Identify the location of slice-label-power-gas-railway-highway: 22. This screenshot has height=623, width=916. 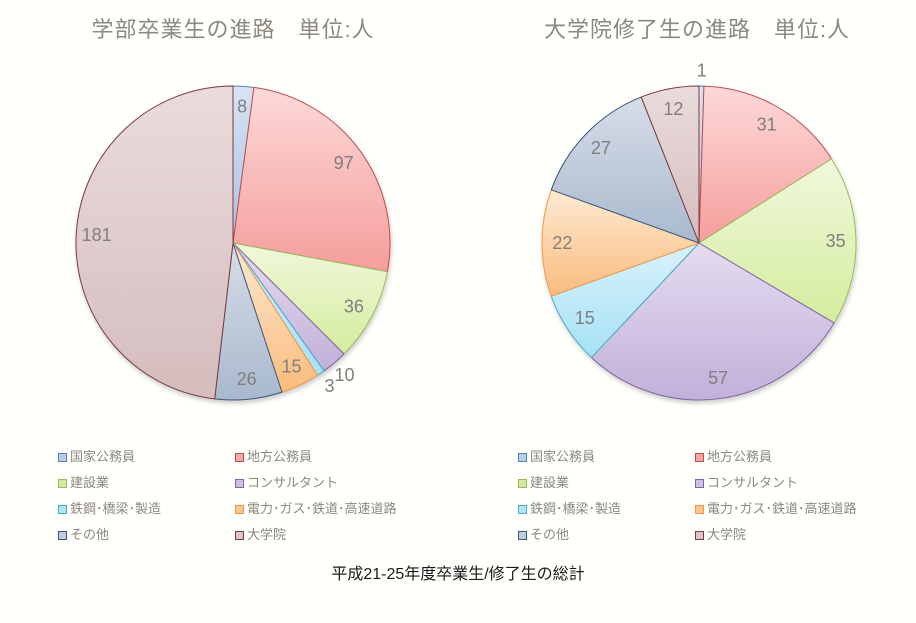
(562, 243).